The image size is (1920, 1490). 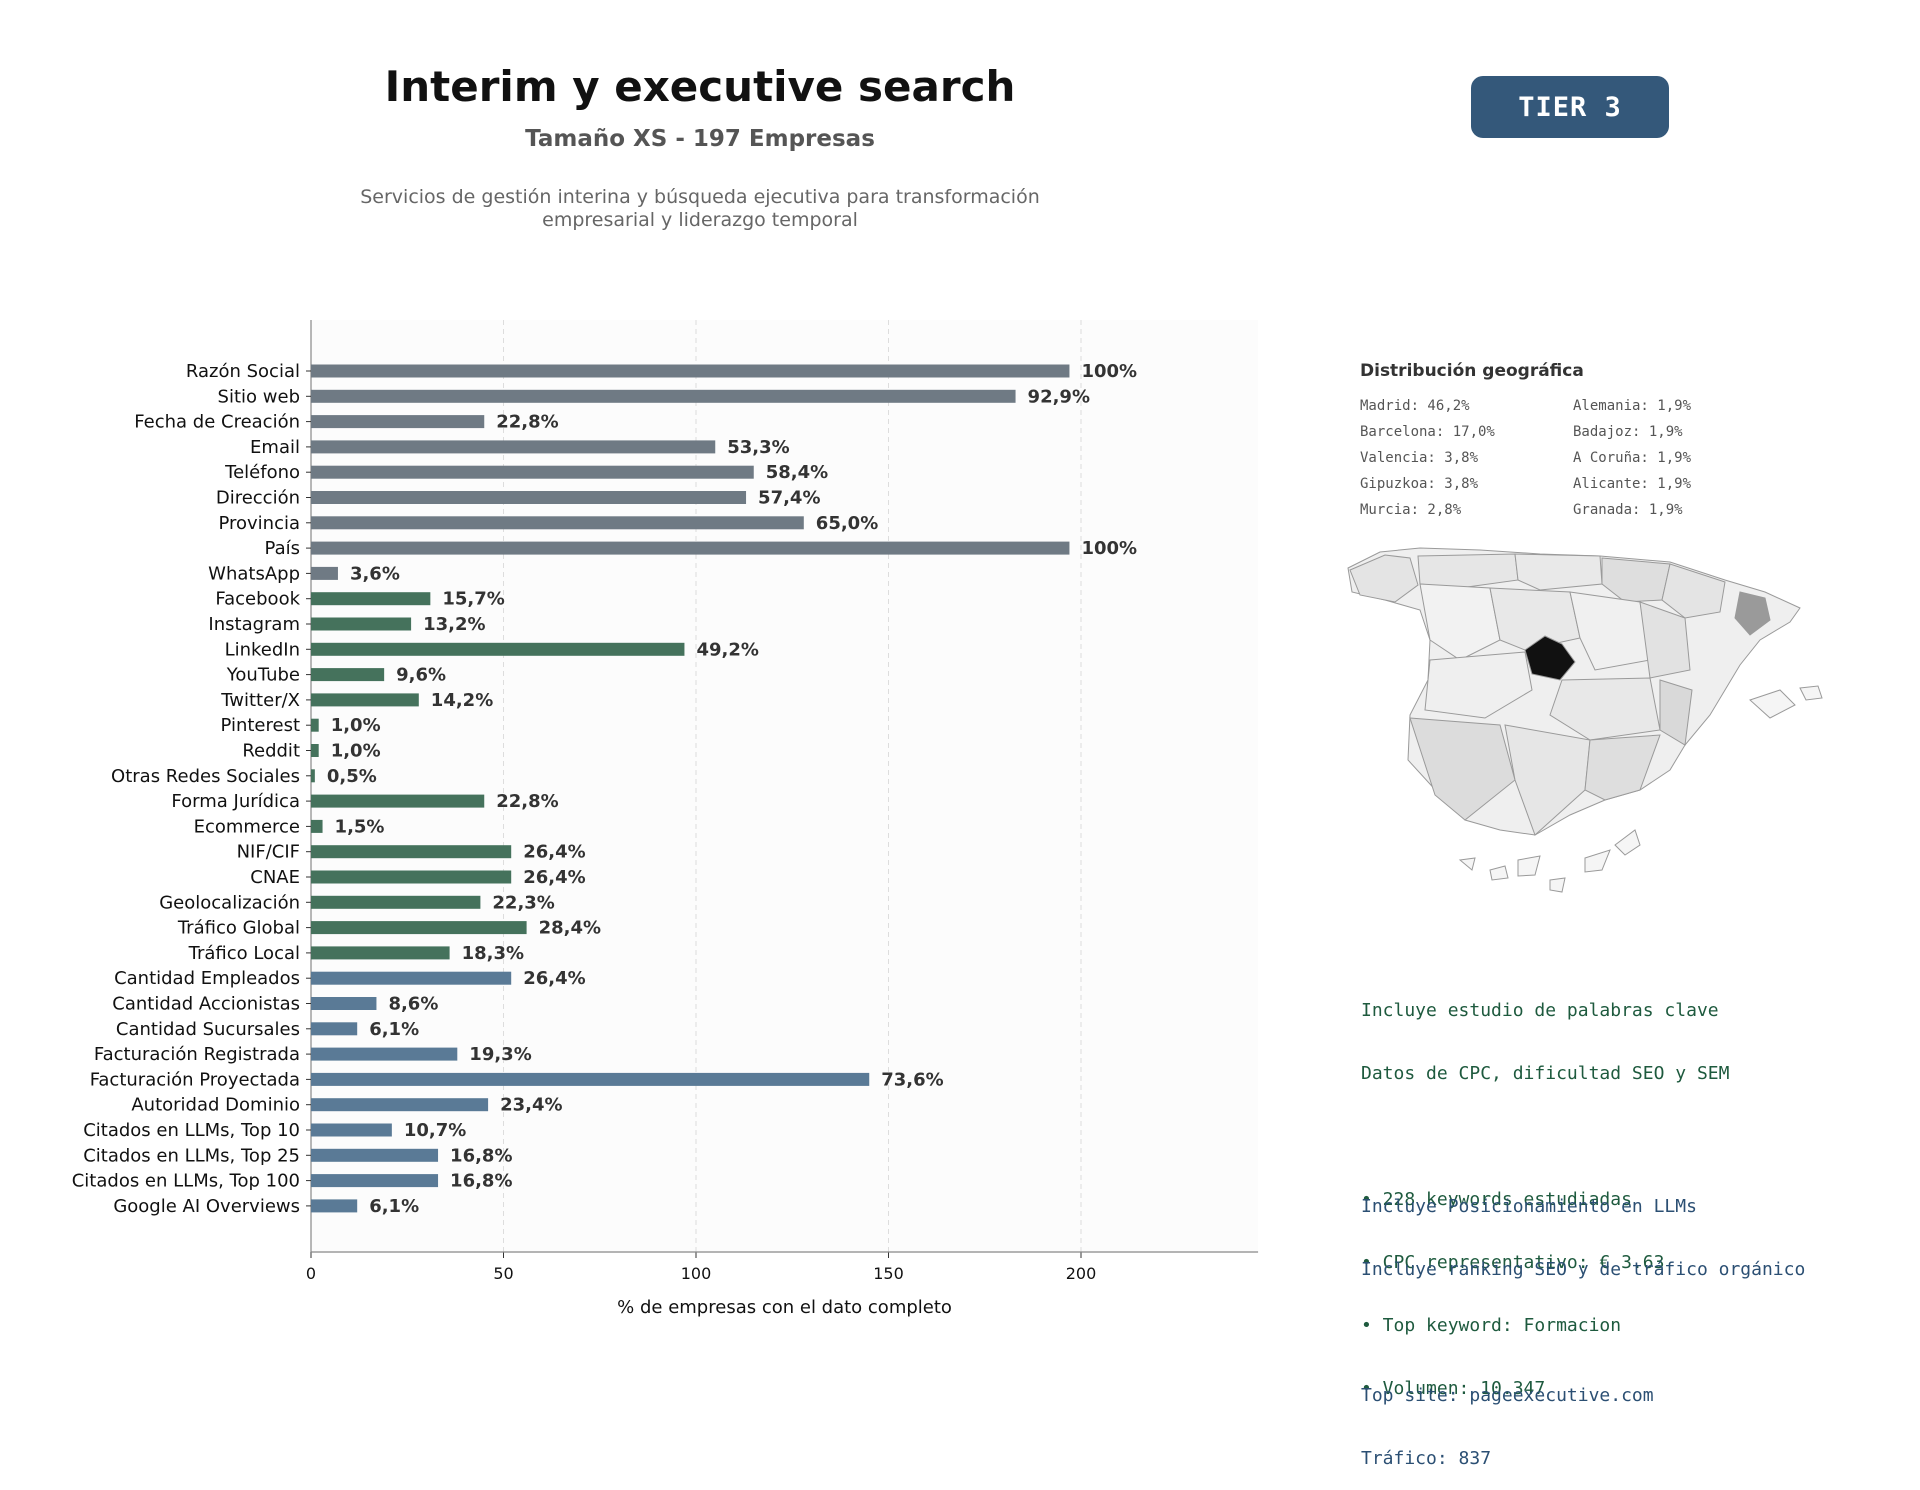 What do you see at coordinates (244, 953) in the screenshot?
I see `category-label: Tráfico Local` at bounding box center [244, 953].